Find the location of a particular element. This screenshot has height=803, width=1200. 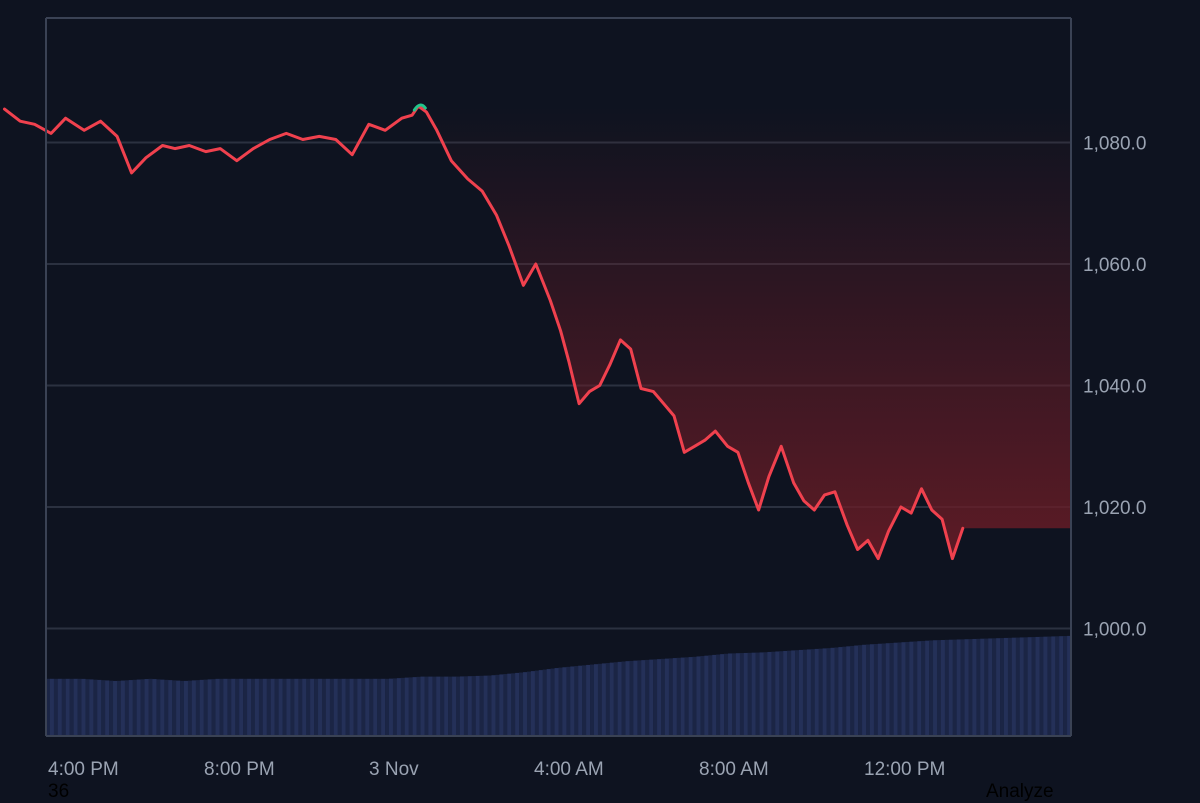

y-axis-labels: 1,080.0 1,060.0 1,040.0 1,020.0 1,000.0 is located at coordinates (1114, 387).